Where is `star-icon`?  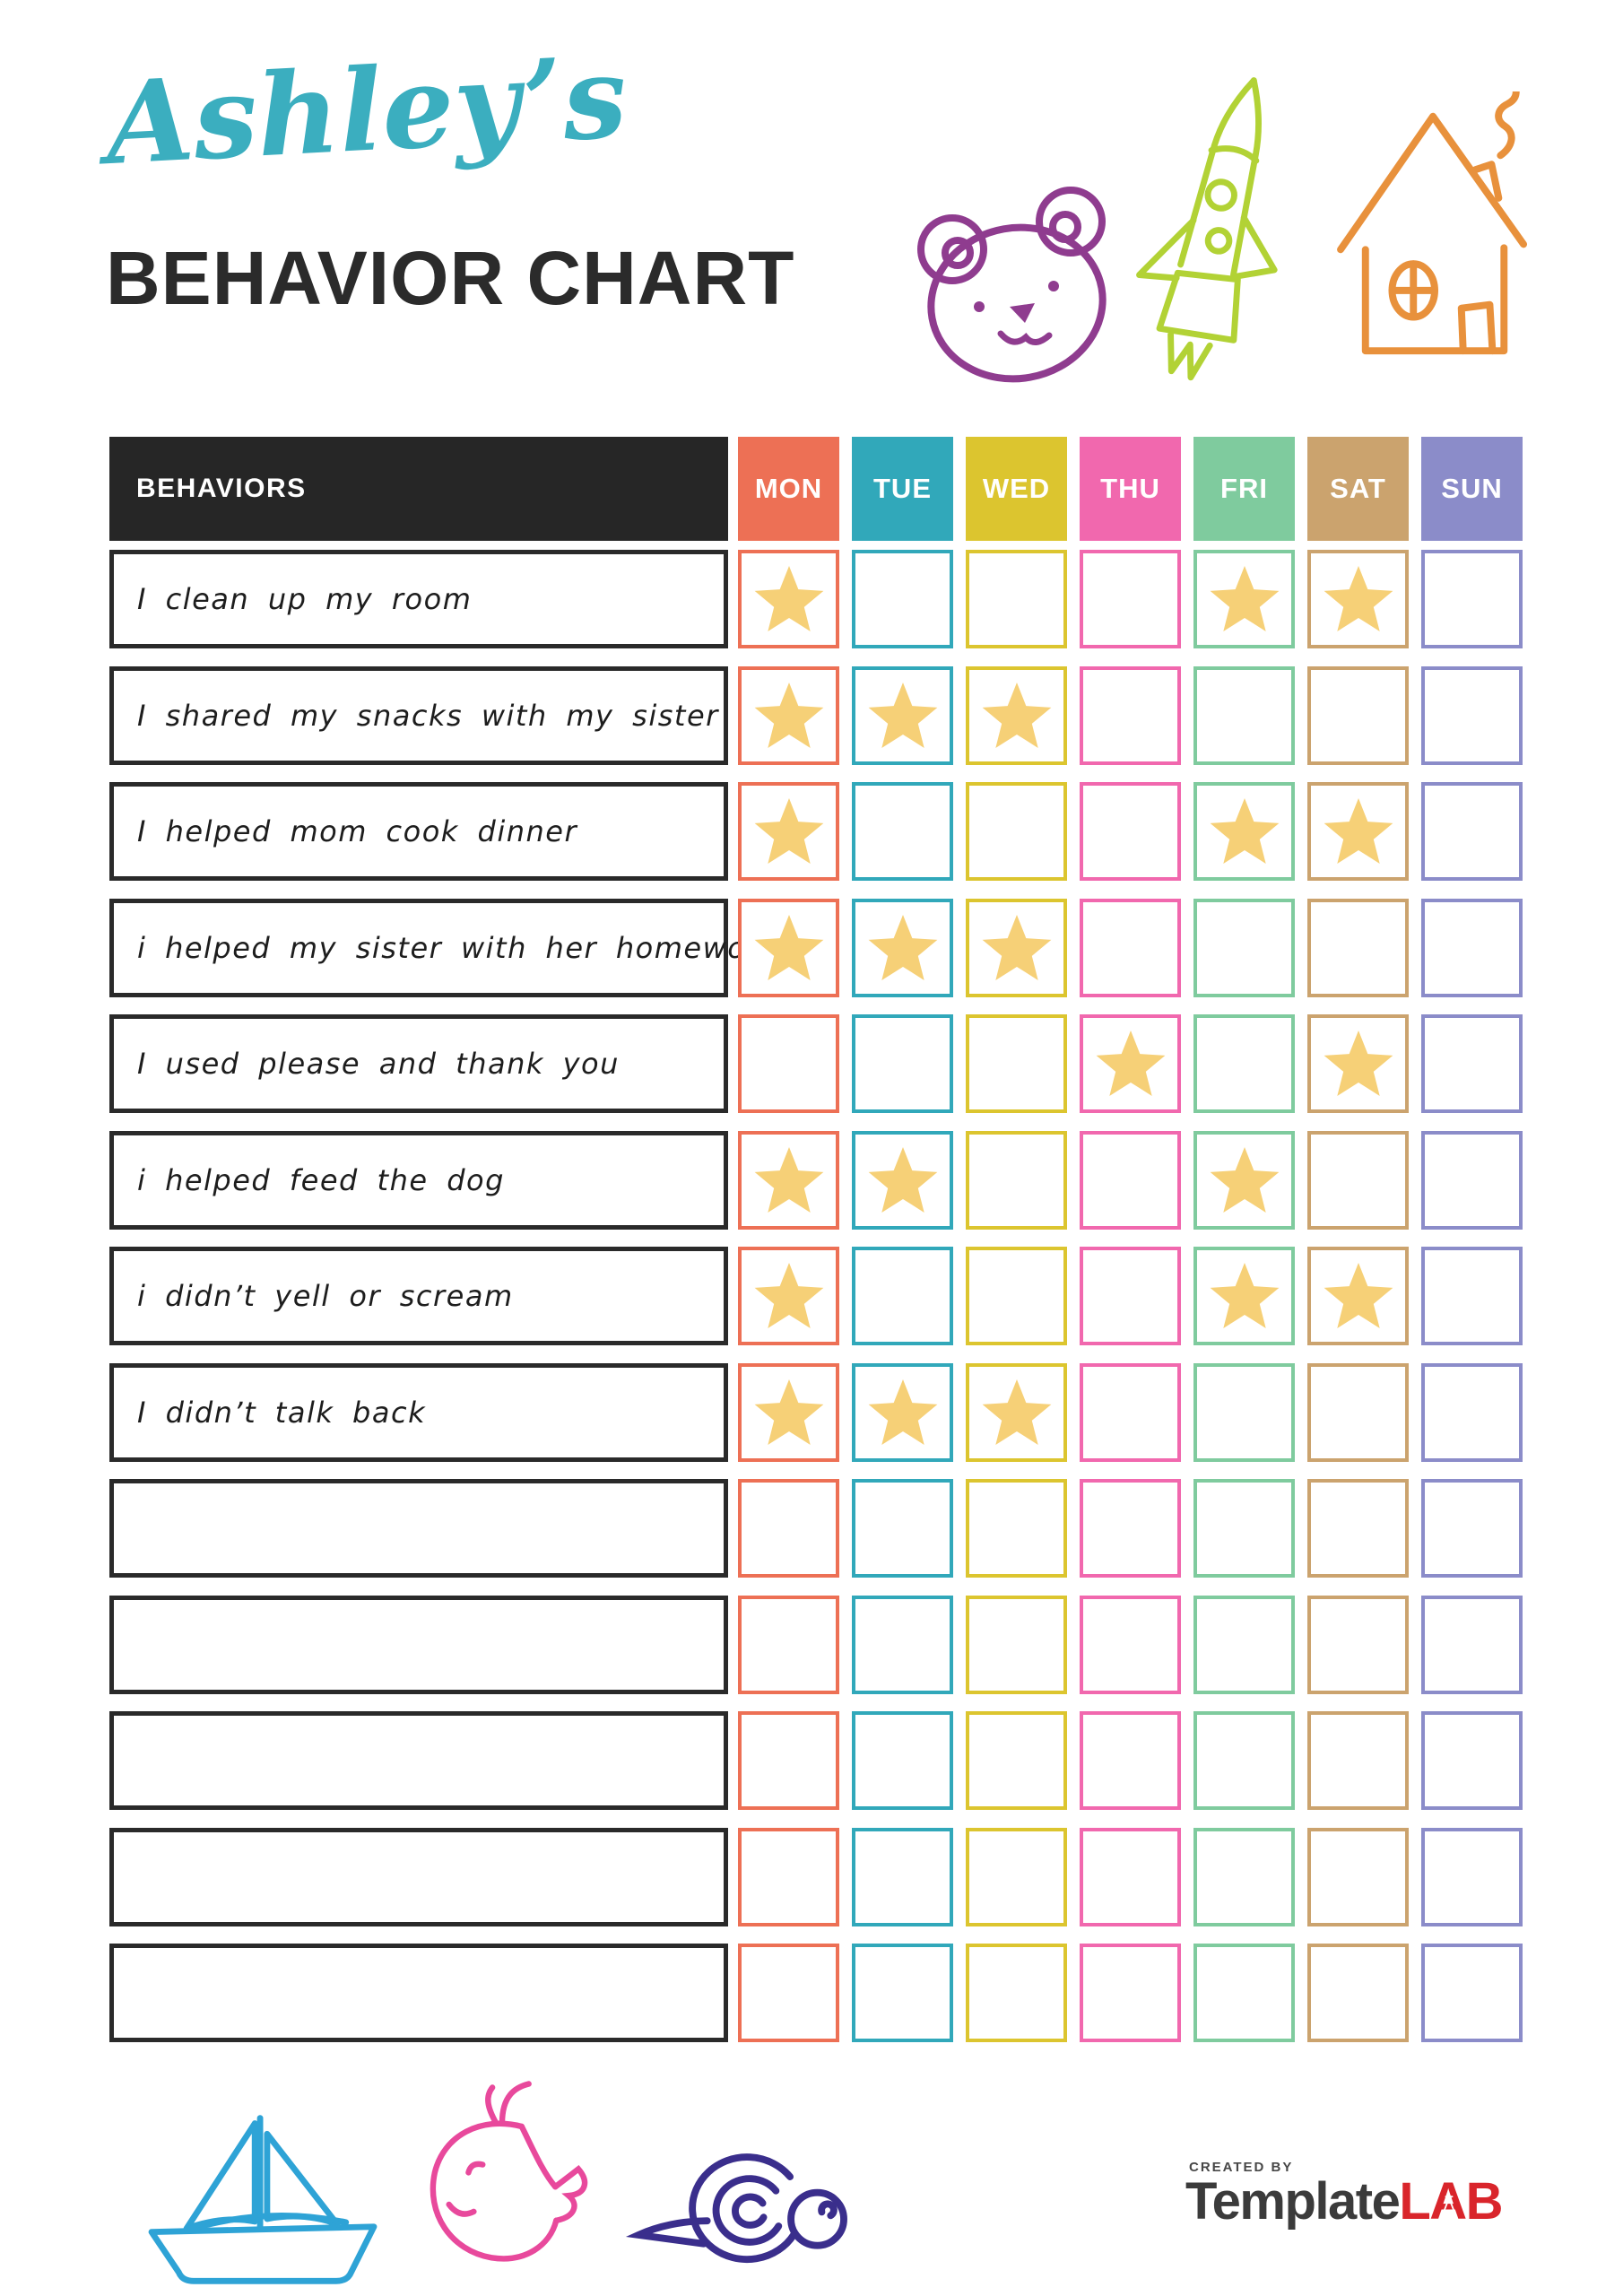 star-icon is located at coordinates (1016, 715).